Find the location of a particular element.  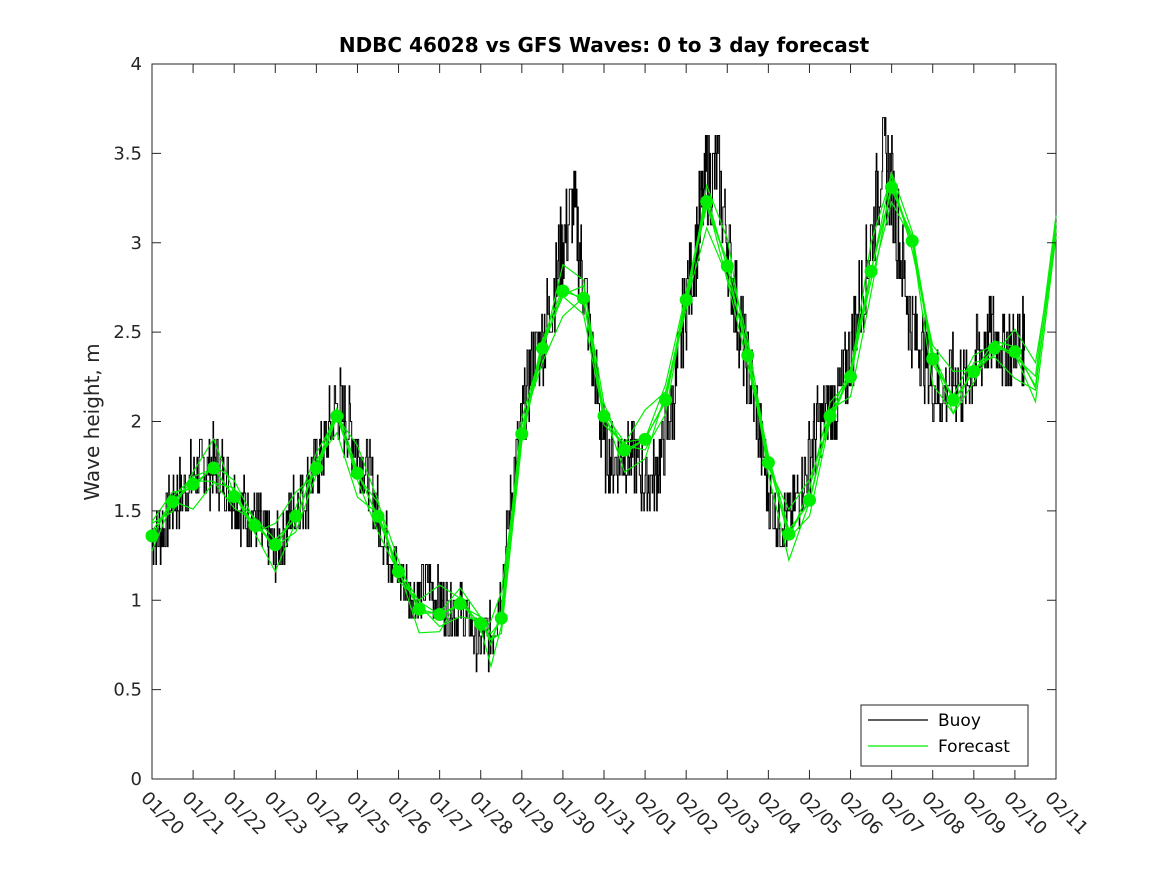

y-tick-label: 0.5 is located at coordinates (127, 690).